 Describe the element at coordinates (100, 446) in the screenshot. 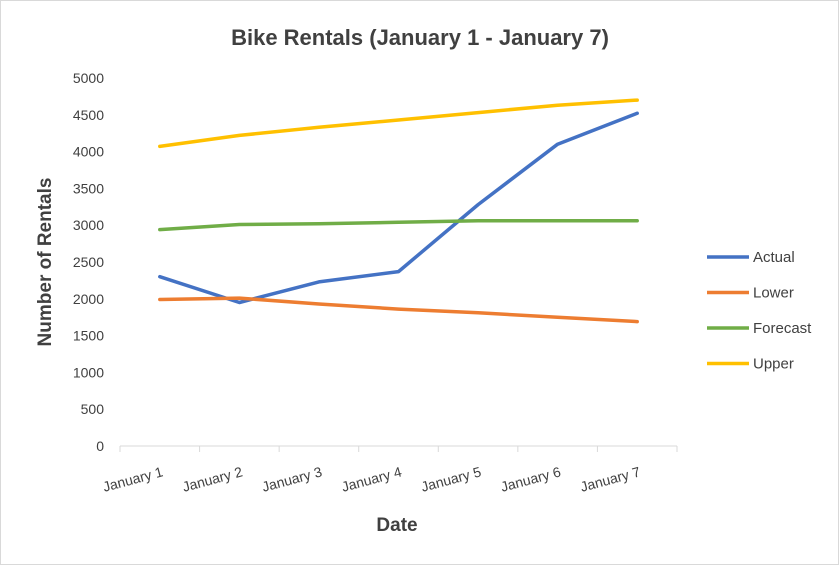

I see `y-tick-label: 0` at that location.